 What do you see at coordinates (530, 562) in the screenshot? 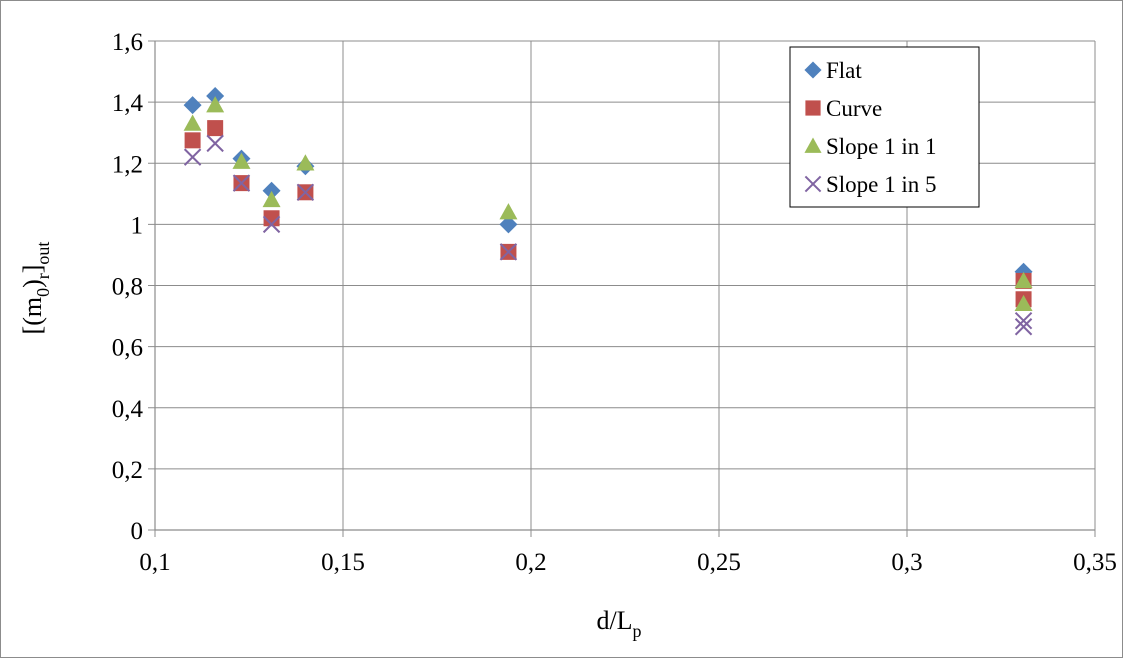
I see `x-tick-label: 0,2` at bounding box center [530, 562].